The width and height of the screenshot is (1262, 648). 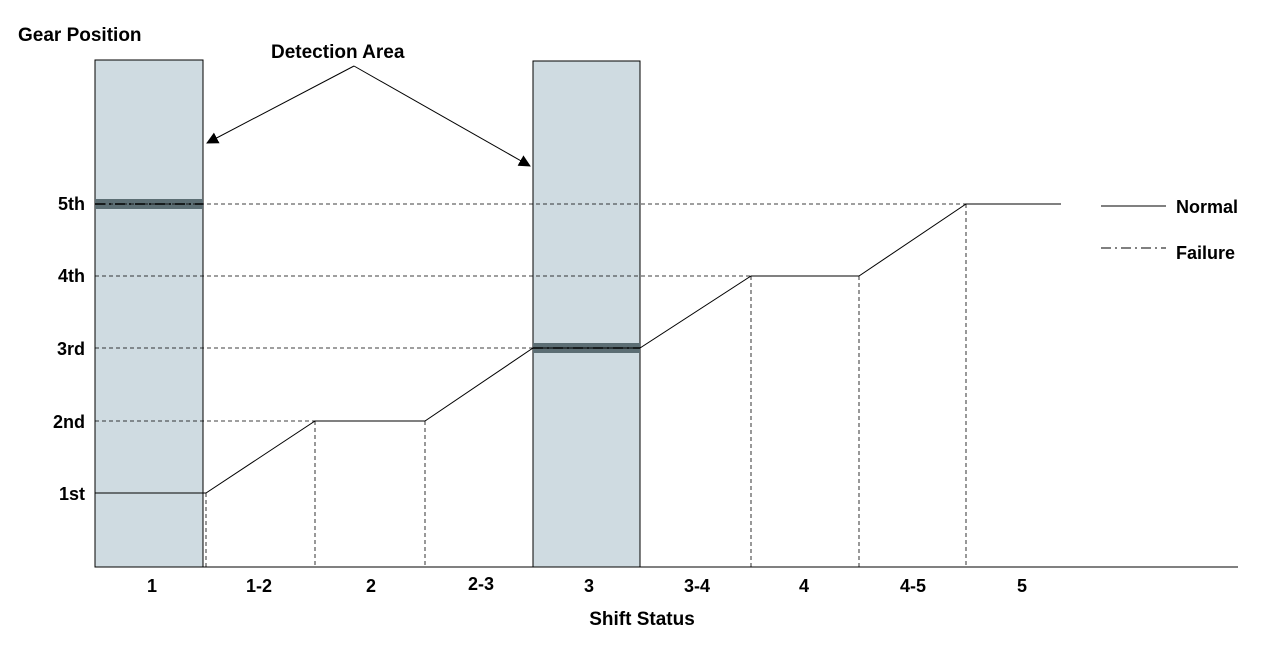 What do you see at coordinates (913, 586) in the screenshot?
I see `stage-label-4-5: 4-5` at bounding box center [913, 586].